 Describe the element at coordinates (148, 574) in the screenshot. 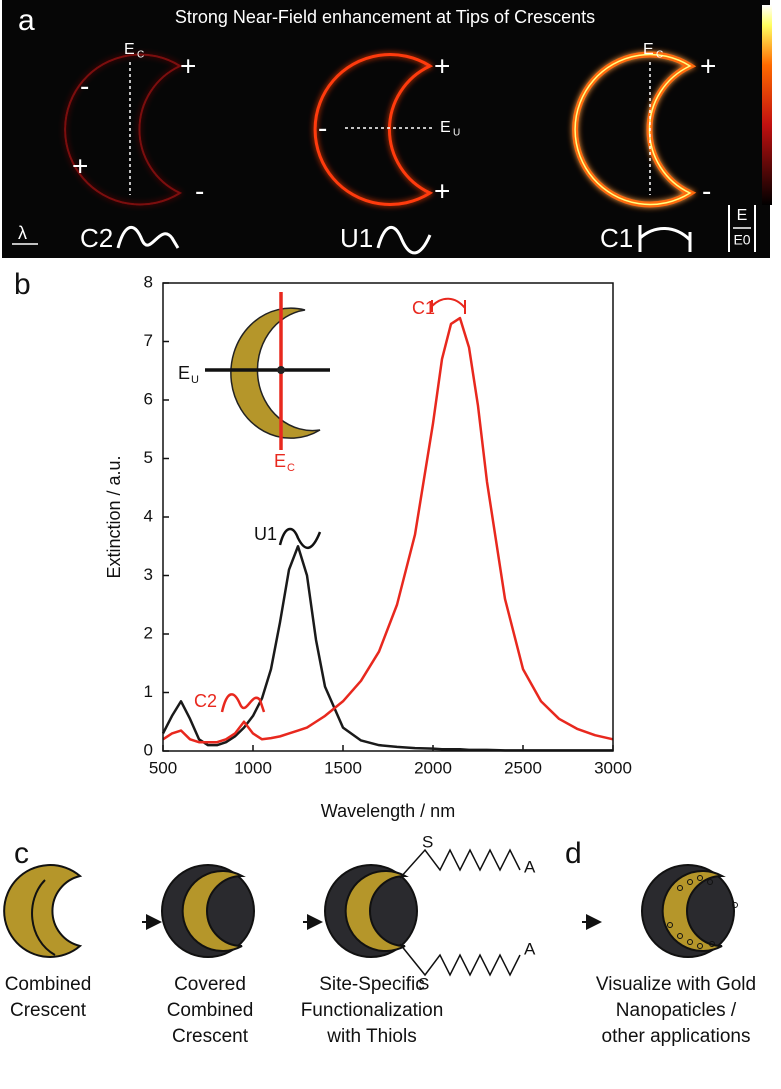

I see `y-tick-label: 3` at that location.